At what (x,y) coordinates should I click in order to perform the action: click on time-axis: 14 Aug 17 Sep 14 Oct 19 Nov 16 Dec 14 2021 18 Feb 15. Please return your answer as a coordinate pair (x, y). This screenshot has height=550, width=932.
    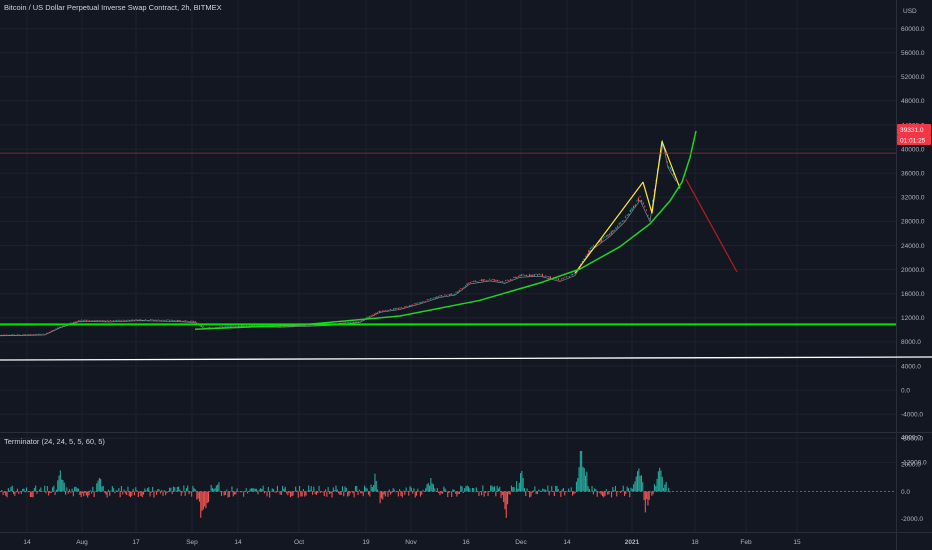
    Looking at the image, I should click on (412, 542).